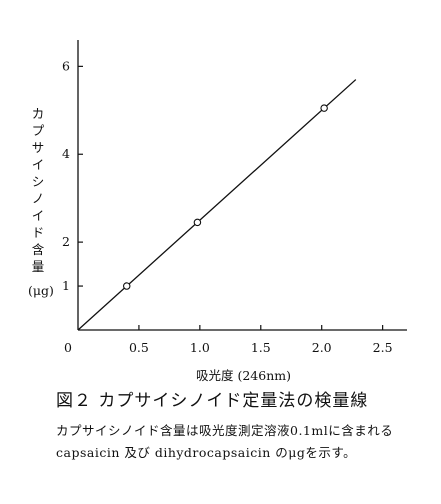 The height and width of the screenshot is (504, 441). What do you see at coordinates (41, 290) in the screenshot?
I see `y-axis-unit: (μg)` at bounding box center [41, 290].